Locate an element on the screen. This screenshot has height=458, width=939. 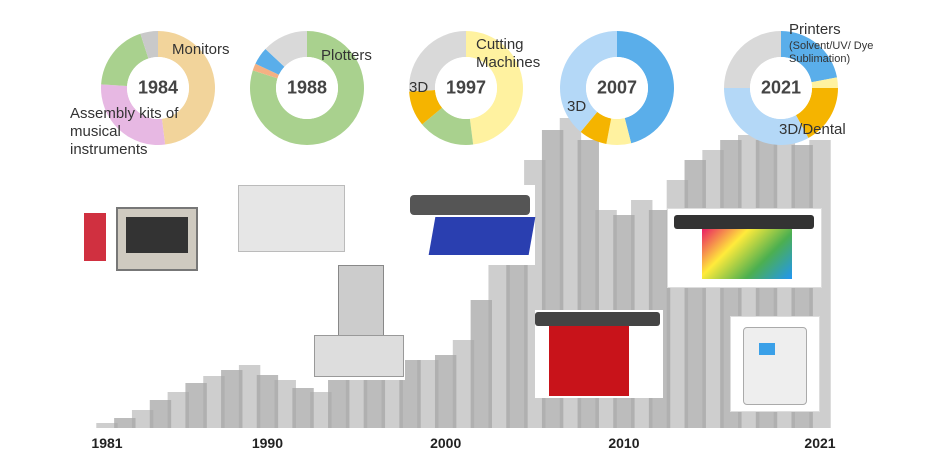
large-printer-photo is located at coordinates (744, 248).